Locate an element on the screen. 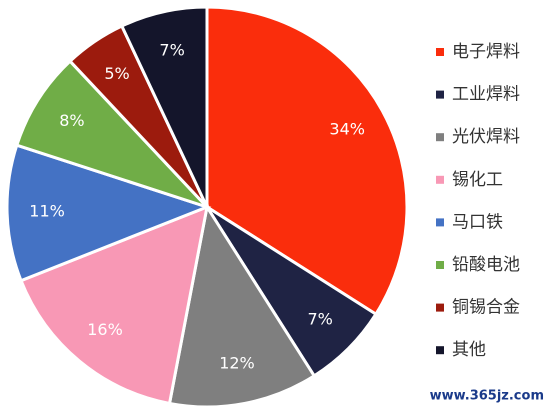 The height and width of the screenshot is (409, 550). data-label: 16% is located at coordinates (105, 329).